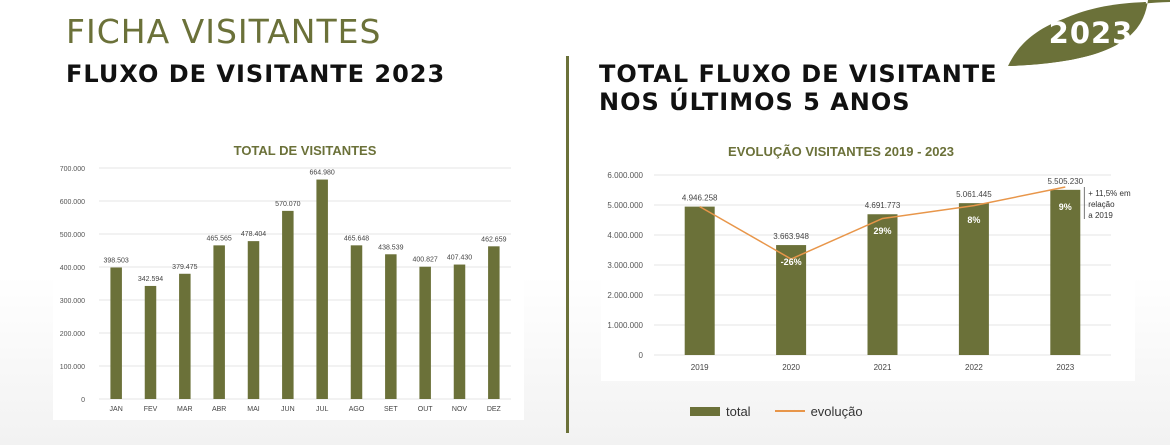 The width and height of the screenshot is (1170, 445). I want to click on data-label: 465.648, so click(356, 238).